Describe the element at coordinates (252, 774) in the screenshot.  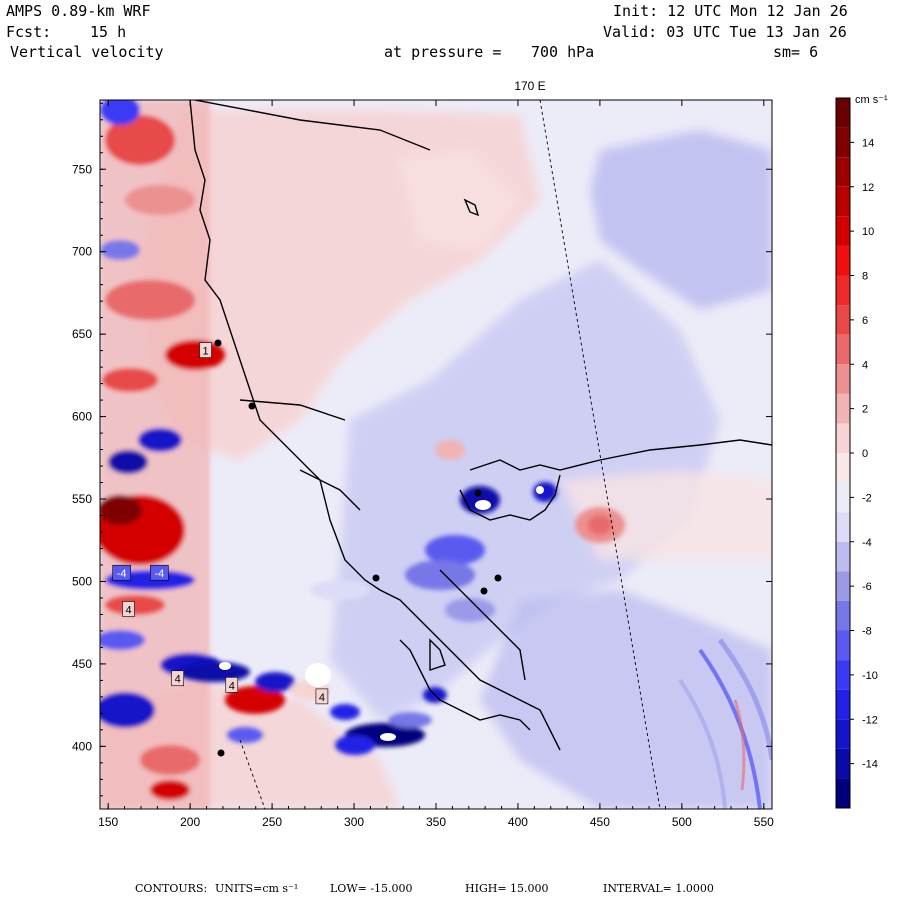
I see `meridian-west` at that location.